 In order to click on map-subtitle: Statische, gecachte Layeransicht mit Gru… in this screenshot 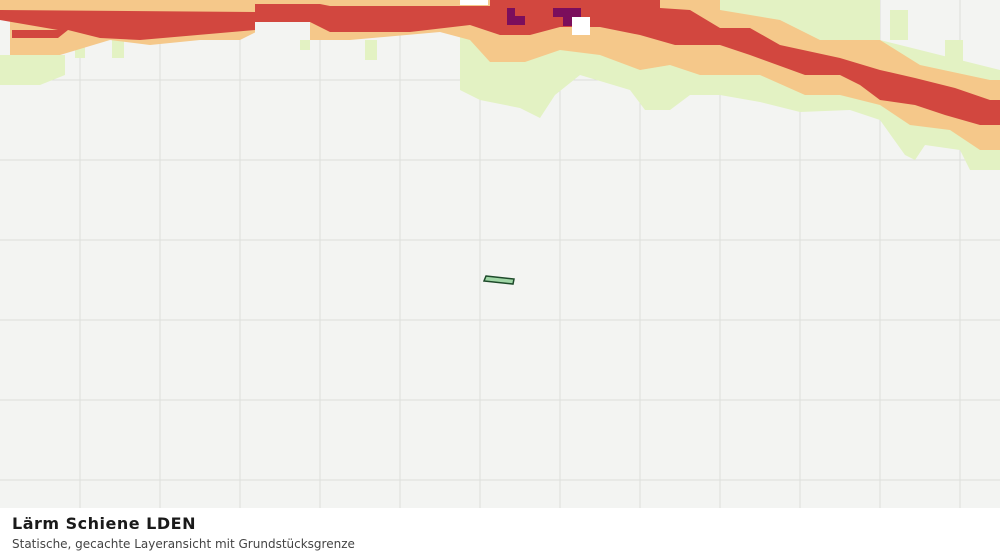, I will do `click(183, 544)`.